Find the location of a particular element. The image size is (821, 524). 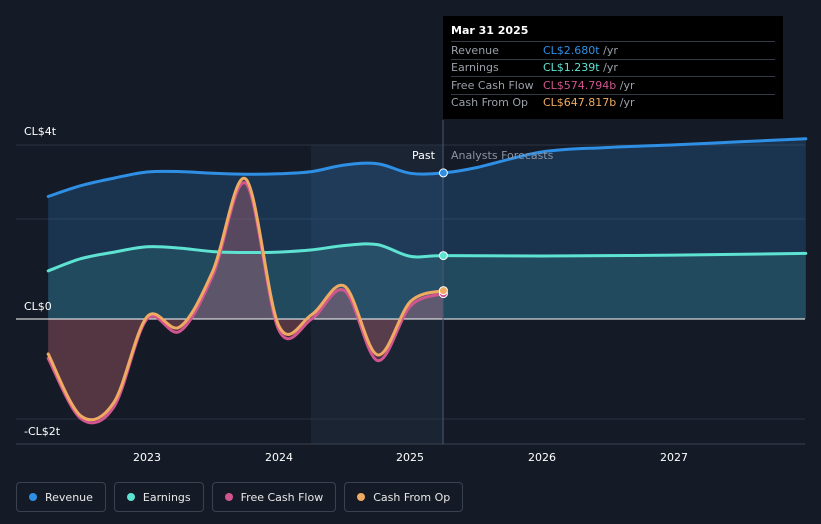

tooltip-value: CL$2.680t /yr is located at coordinates (580, 50).